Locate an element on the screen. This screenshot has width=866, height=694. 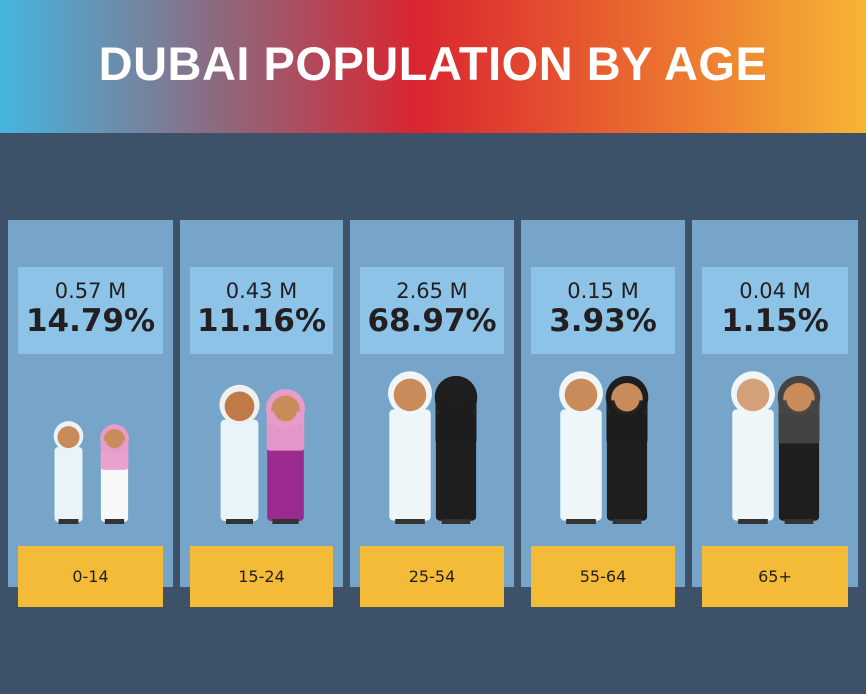
population-value: 0.04 M is located at coordinates (775, 291).